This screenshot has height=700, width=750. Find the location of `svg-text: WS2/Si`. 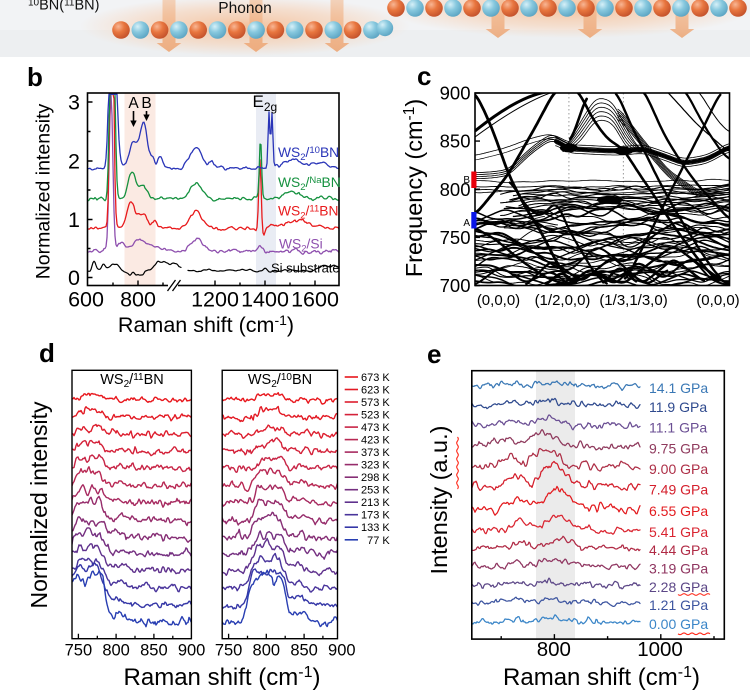

svg-text: WS2/Si is located at coordinates (301, 246).